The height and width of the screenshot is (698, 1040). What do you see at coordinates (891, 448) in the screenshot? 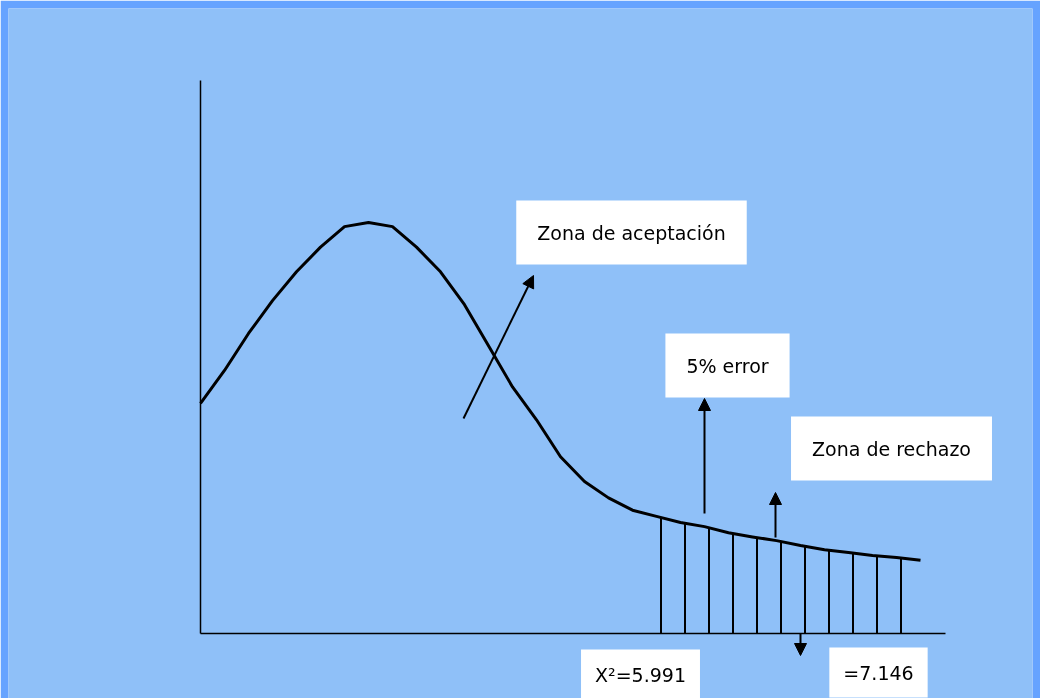
I see `annotation: Zona de rechazo` at bounding box center [891, 448].